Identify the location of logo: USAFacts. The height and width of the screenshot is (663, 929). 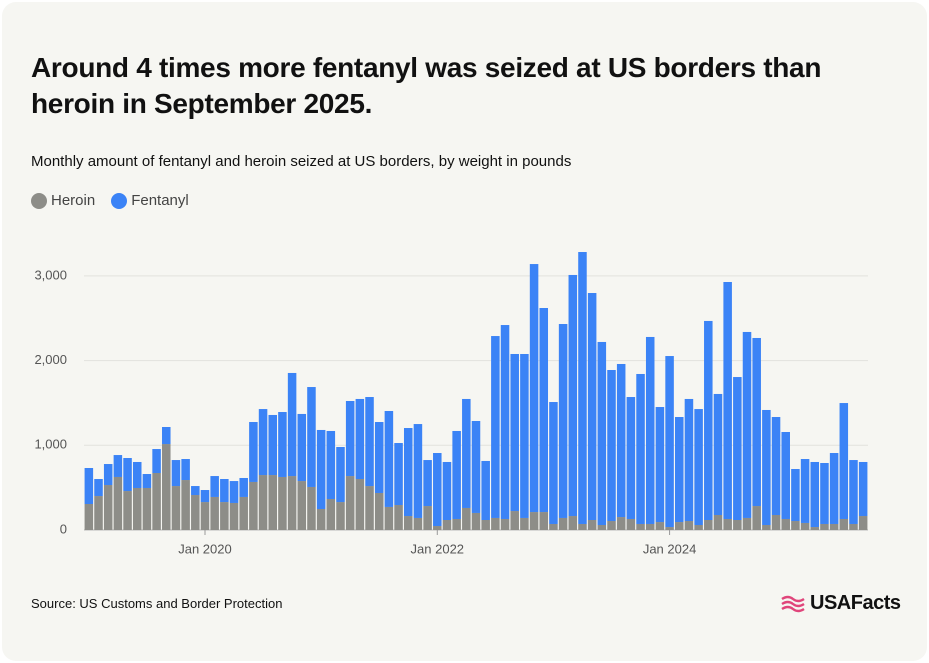
(840, 603).